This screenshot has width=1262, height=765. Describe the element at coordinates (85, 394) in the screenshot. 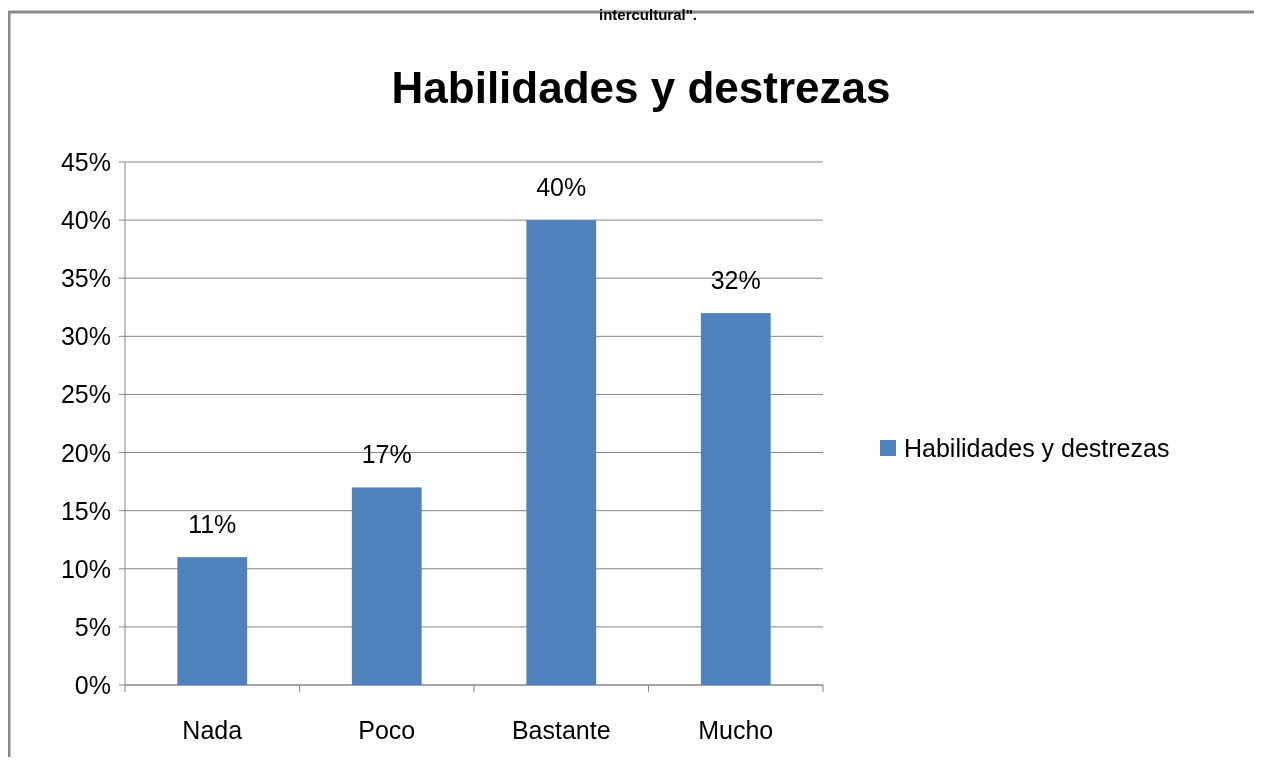

I see `y-tick-label: 25%` at that location.